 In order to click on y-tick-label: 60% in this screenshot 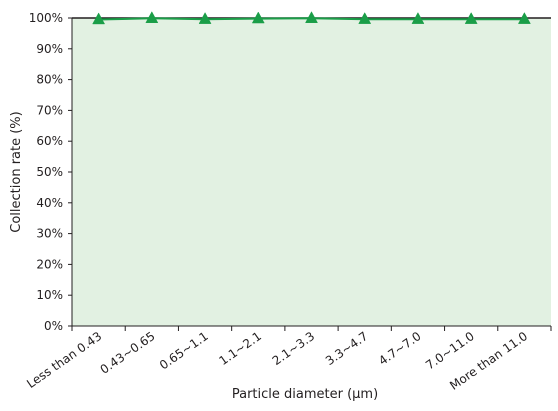, I will do `click(49, 141)`.